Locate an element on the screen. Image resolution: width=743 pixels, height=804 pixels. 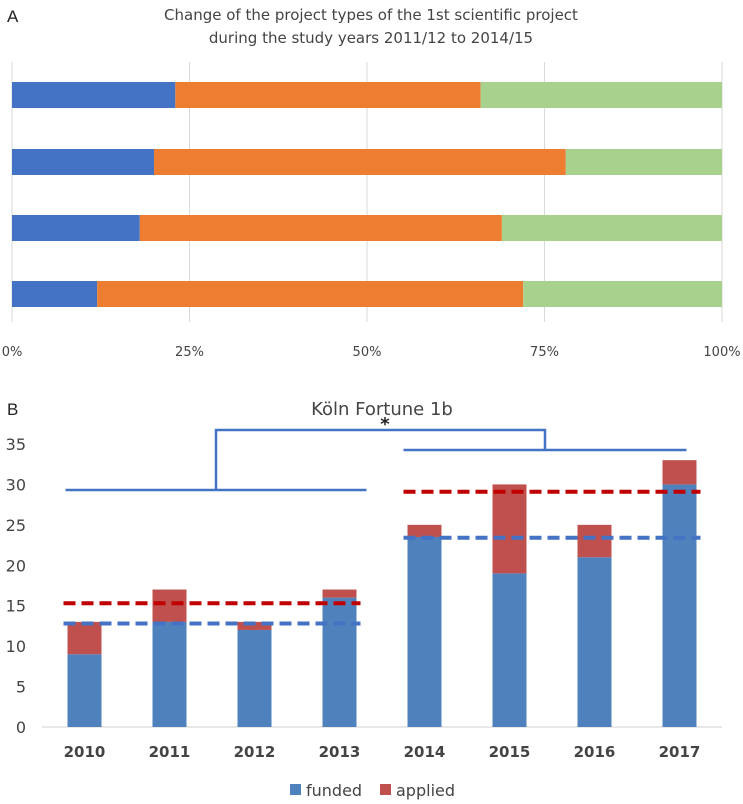
chart-b-y-tick-label: 35 is located at coordinates (16, 444).